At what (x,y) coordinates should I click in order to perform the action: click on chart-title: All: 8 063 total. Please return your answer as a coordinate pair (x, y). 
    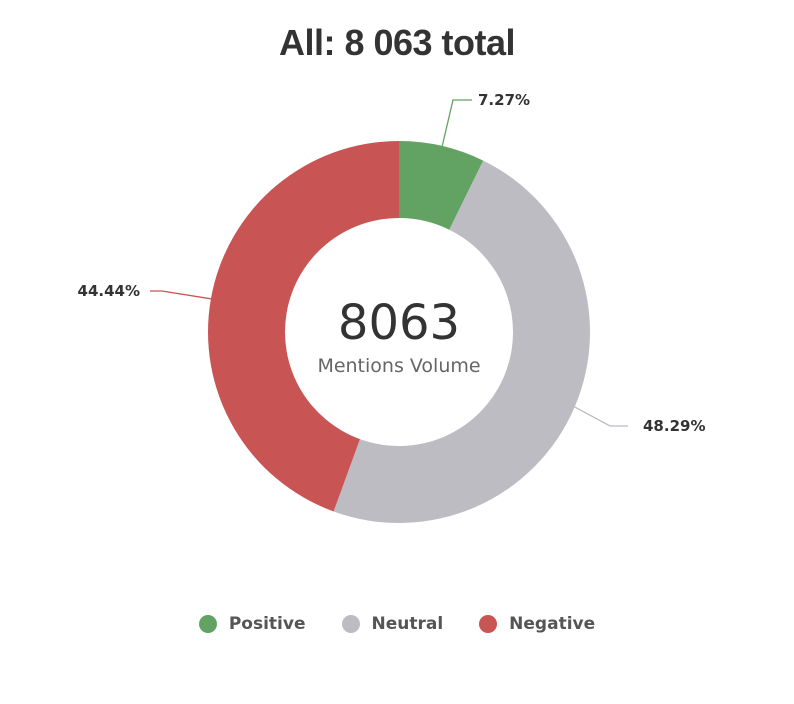
    Looking at the image, I should click on (397, 42).